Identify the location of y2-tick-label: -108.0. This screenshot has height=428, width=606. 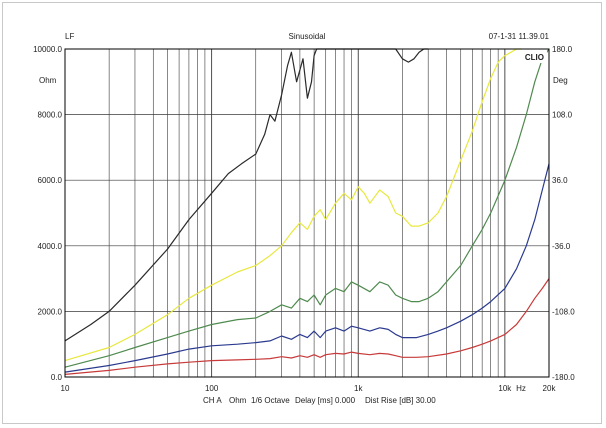
(563, 311).